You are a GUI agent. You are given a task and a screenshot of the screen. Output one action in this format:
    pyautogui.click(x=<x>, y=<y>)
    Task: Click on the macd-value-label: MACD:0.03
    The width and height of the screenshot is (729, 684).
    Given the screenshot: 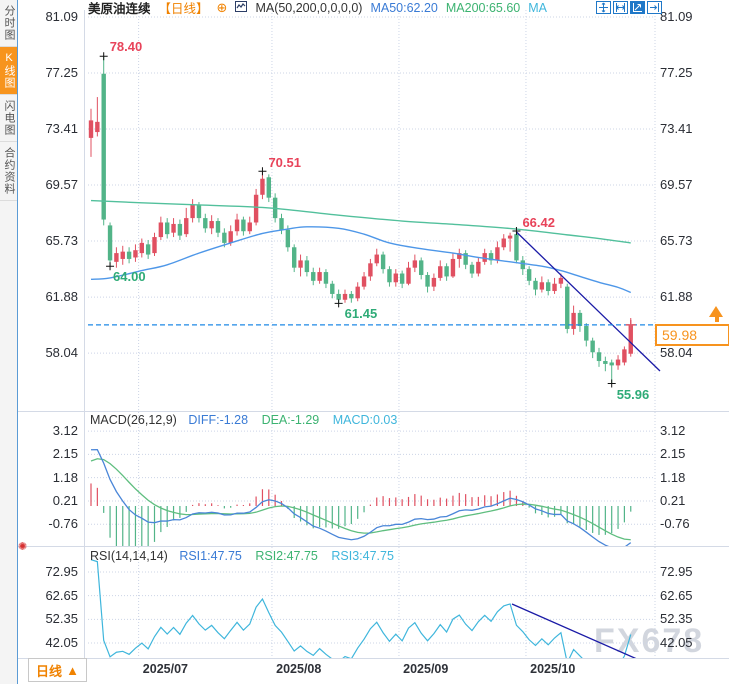 What is the action you would take?
    pyautogui.click(x=365, y=420)
    